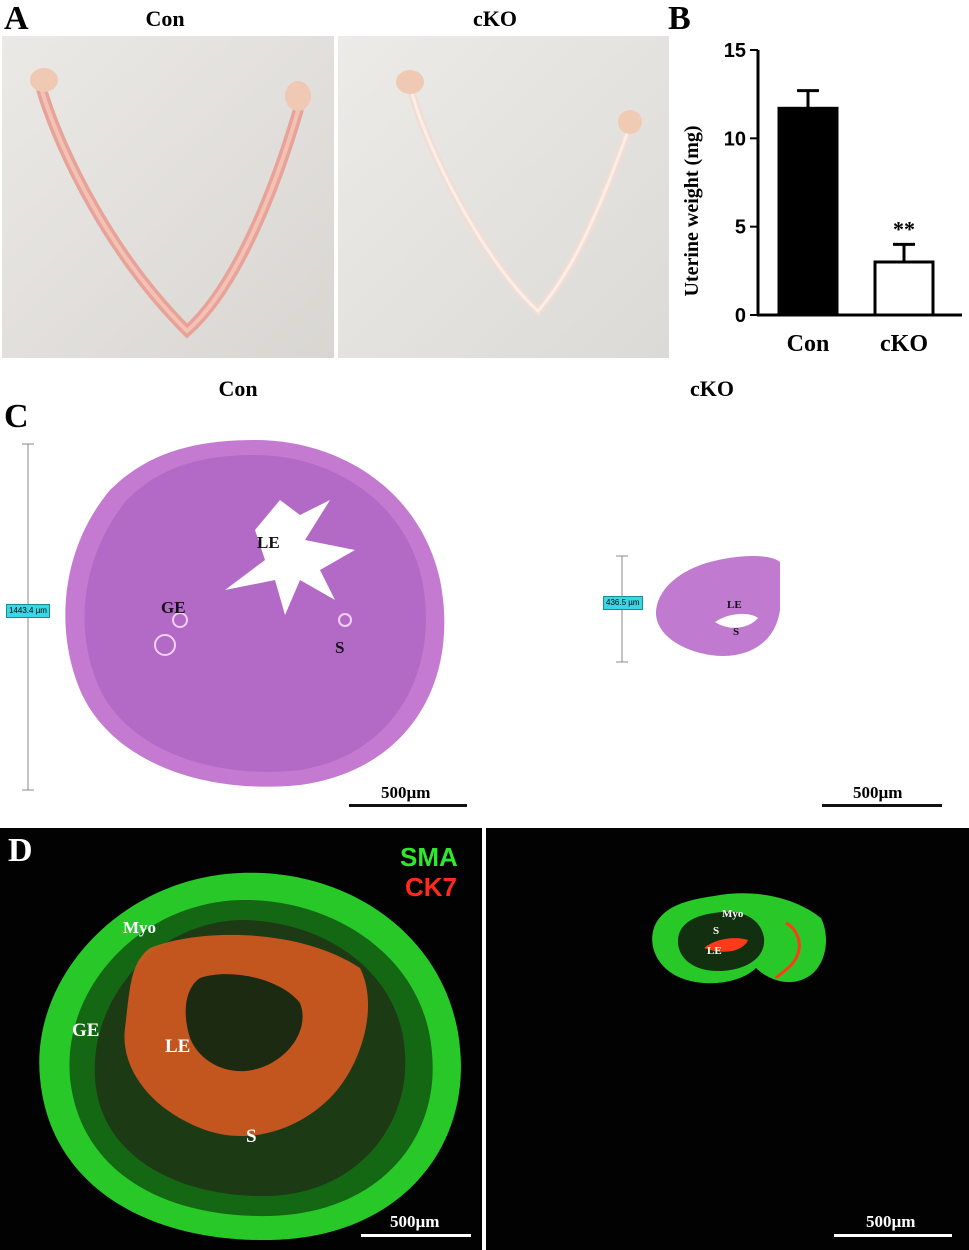 Image resolution: width=969 pixels, height=1250 pixels. Describe the element at coordinates (692, 210) in the screenshot. I see `y-axis-label: Uterine weight (mg)` at that location.